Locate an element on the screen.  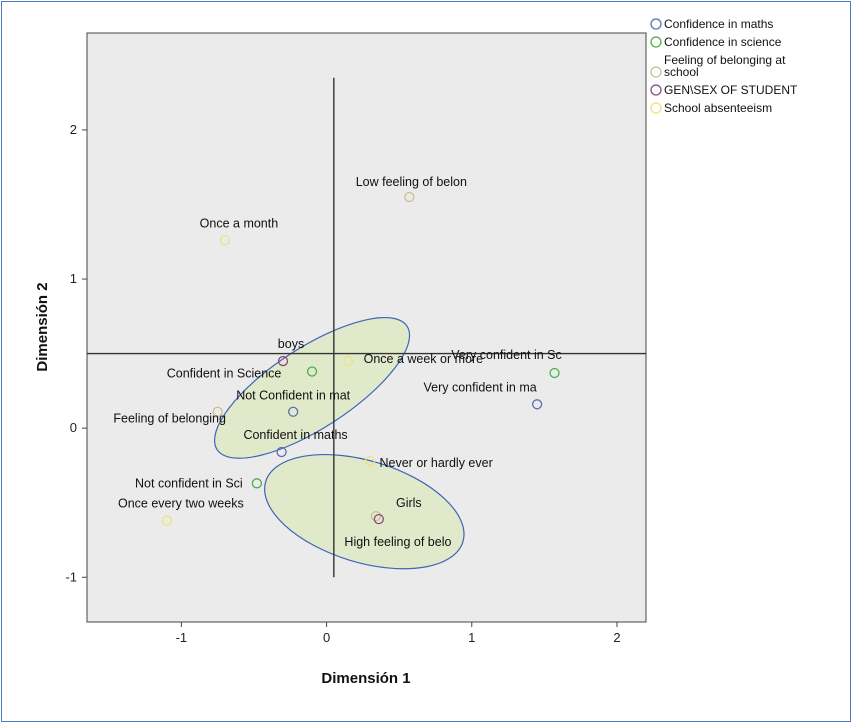
point-label: Not Confident in mat is located at coordinates (293, 396).